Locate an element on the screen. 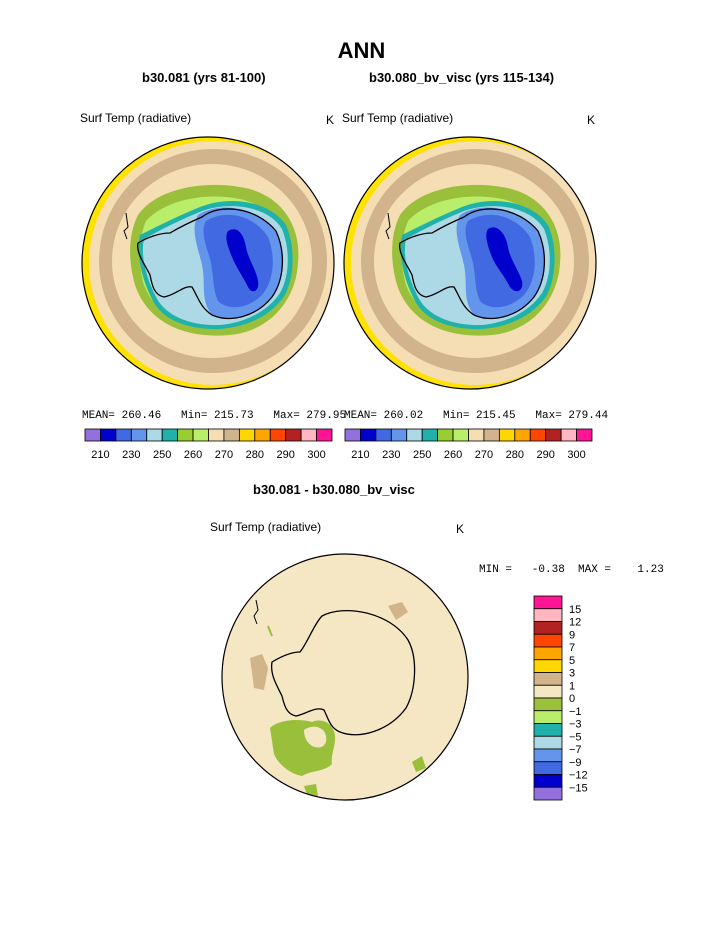 This screenshot has width=723, height=935. left-polar-map is located at coordinates (208, 263).